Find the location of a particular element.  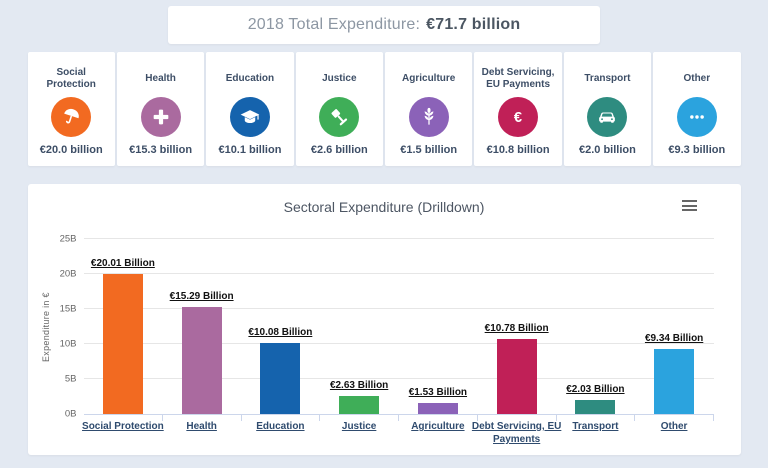

bar-value-label-education: €10.08 Billion is located at coordinates (280, 333).